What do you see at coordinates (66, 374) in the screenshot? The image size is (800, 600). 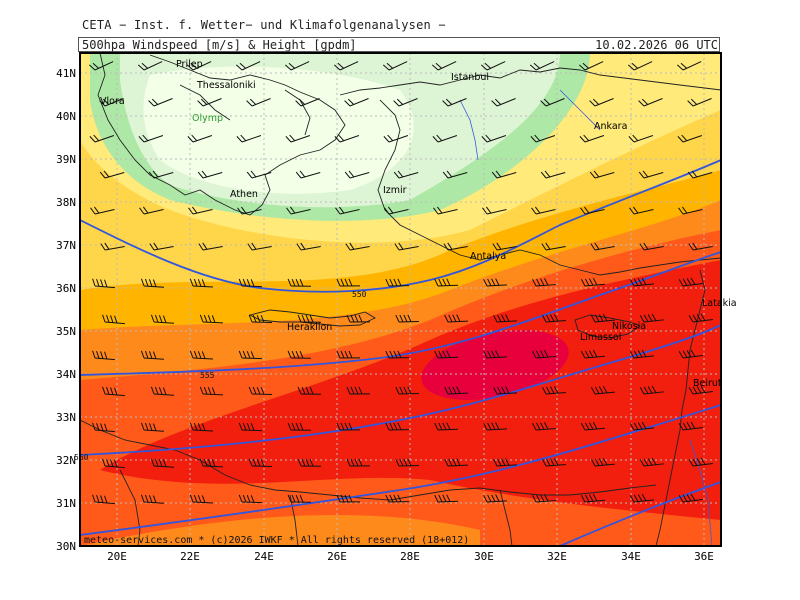 I see `lat-label: 34N` at bounding box center [66, 374].